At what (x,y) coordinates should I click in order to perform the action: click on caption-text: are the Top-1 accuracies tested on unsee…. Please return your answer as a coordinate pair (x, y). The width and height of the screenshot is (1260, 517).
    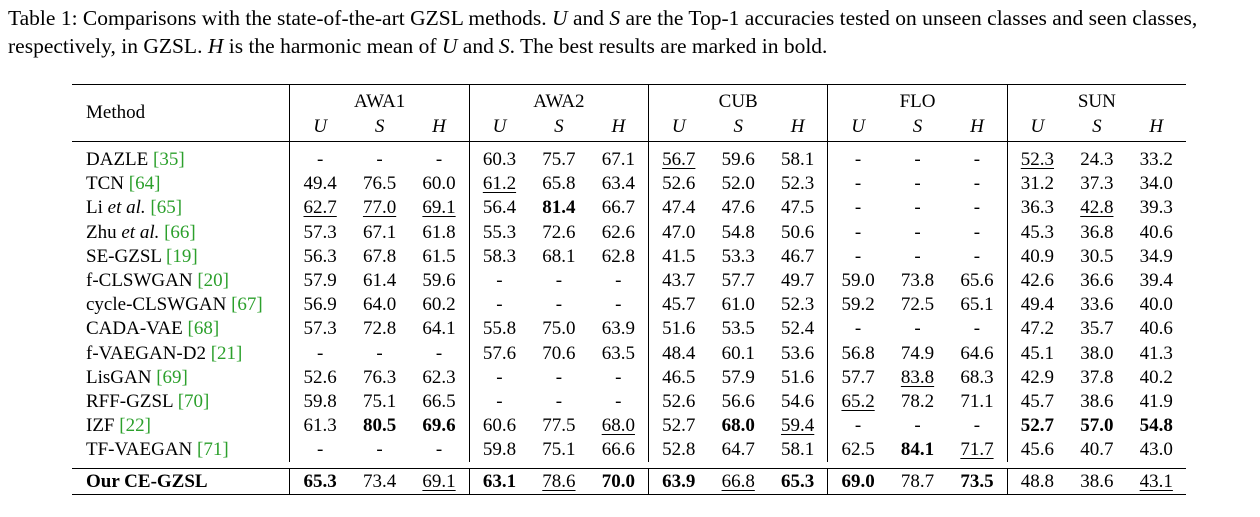
    Looking at the image, I should click on (603, 32).